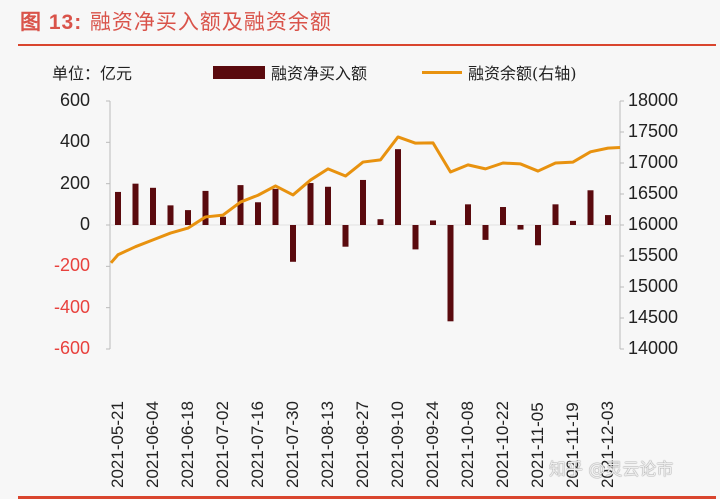  What do you see at coordinates (653, 286) in the screenshot?
I see `right-axis-tick: 15000` at bounding box center [653, 286].